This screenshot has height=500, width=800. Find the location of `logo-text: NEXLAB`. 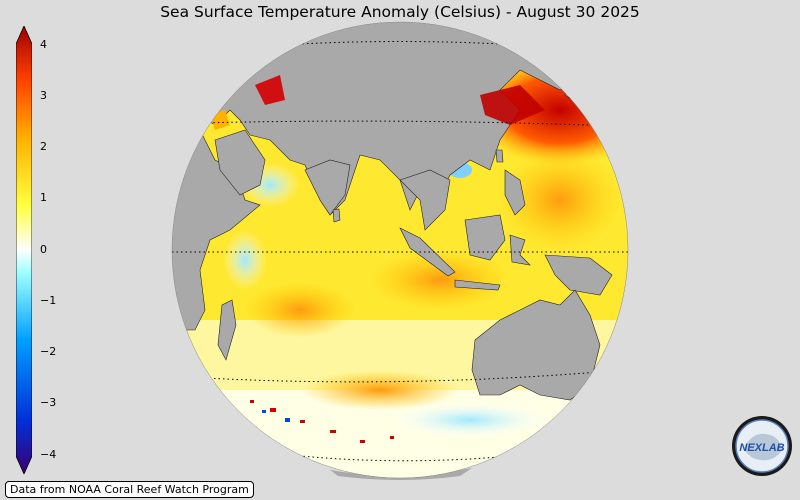

logo-text: NEXLAB is located at coordinates (761, 448).